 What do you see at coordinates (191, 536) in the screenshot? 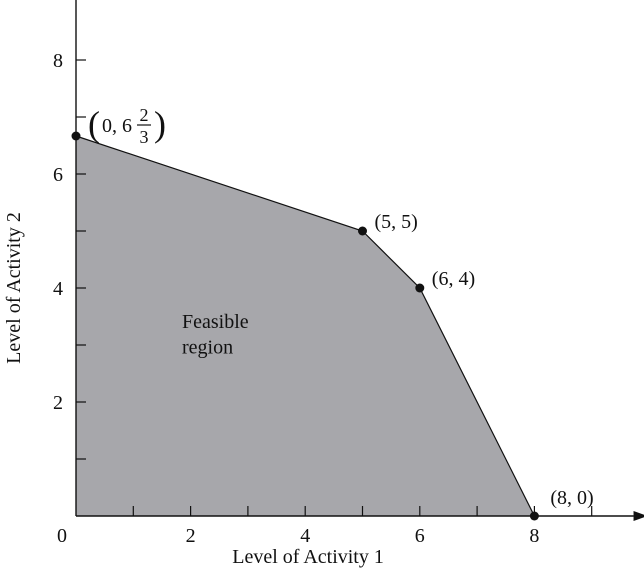
I see `x-tick-label: 2` at bounding box center [191, 536].